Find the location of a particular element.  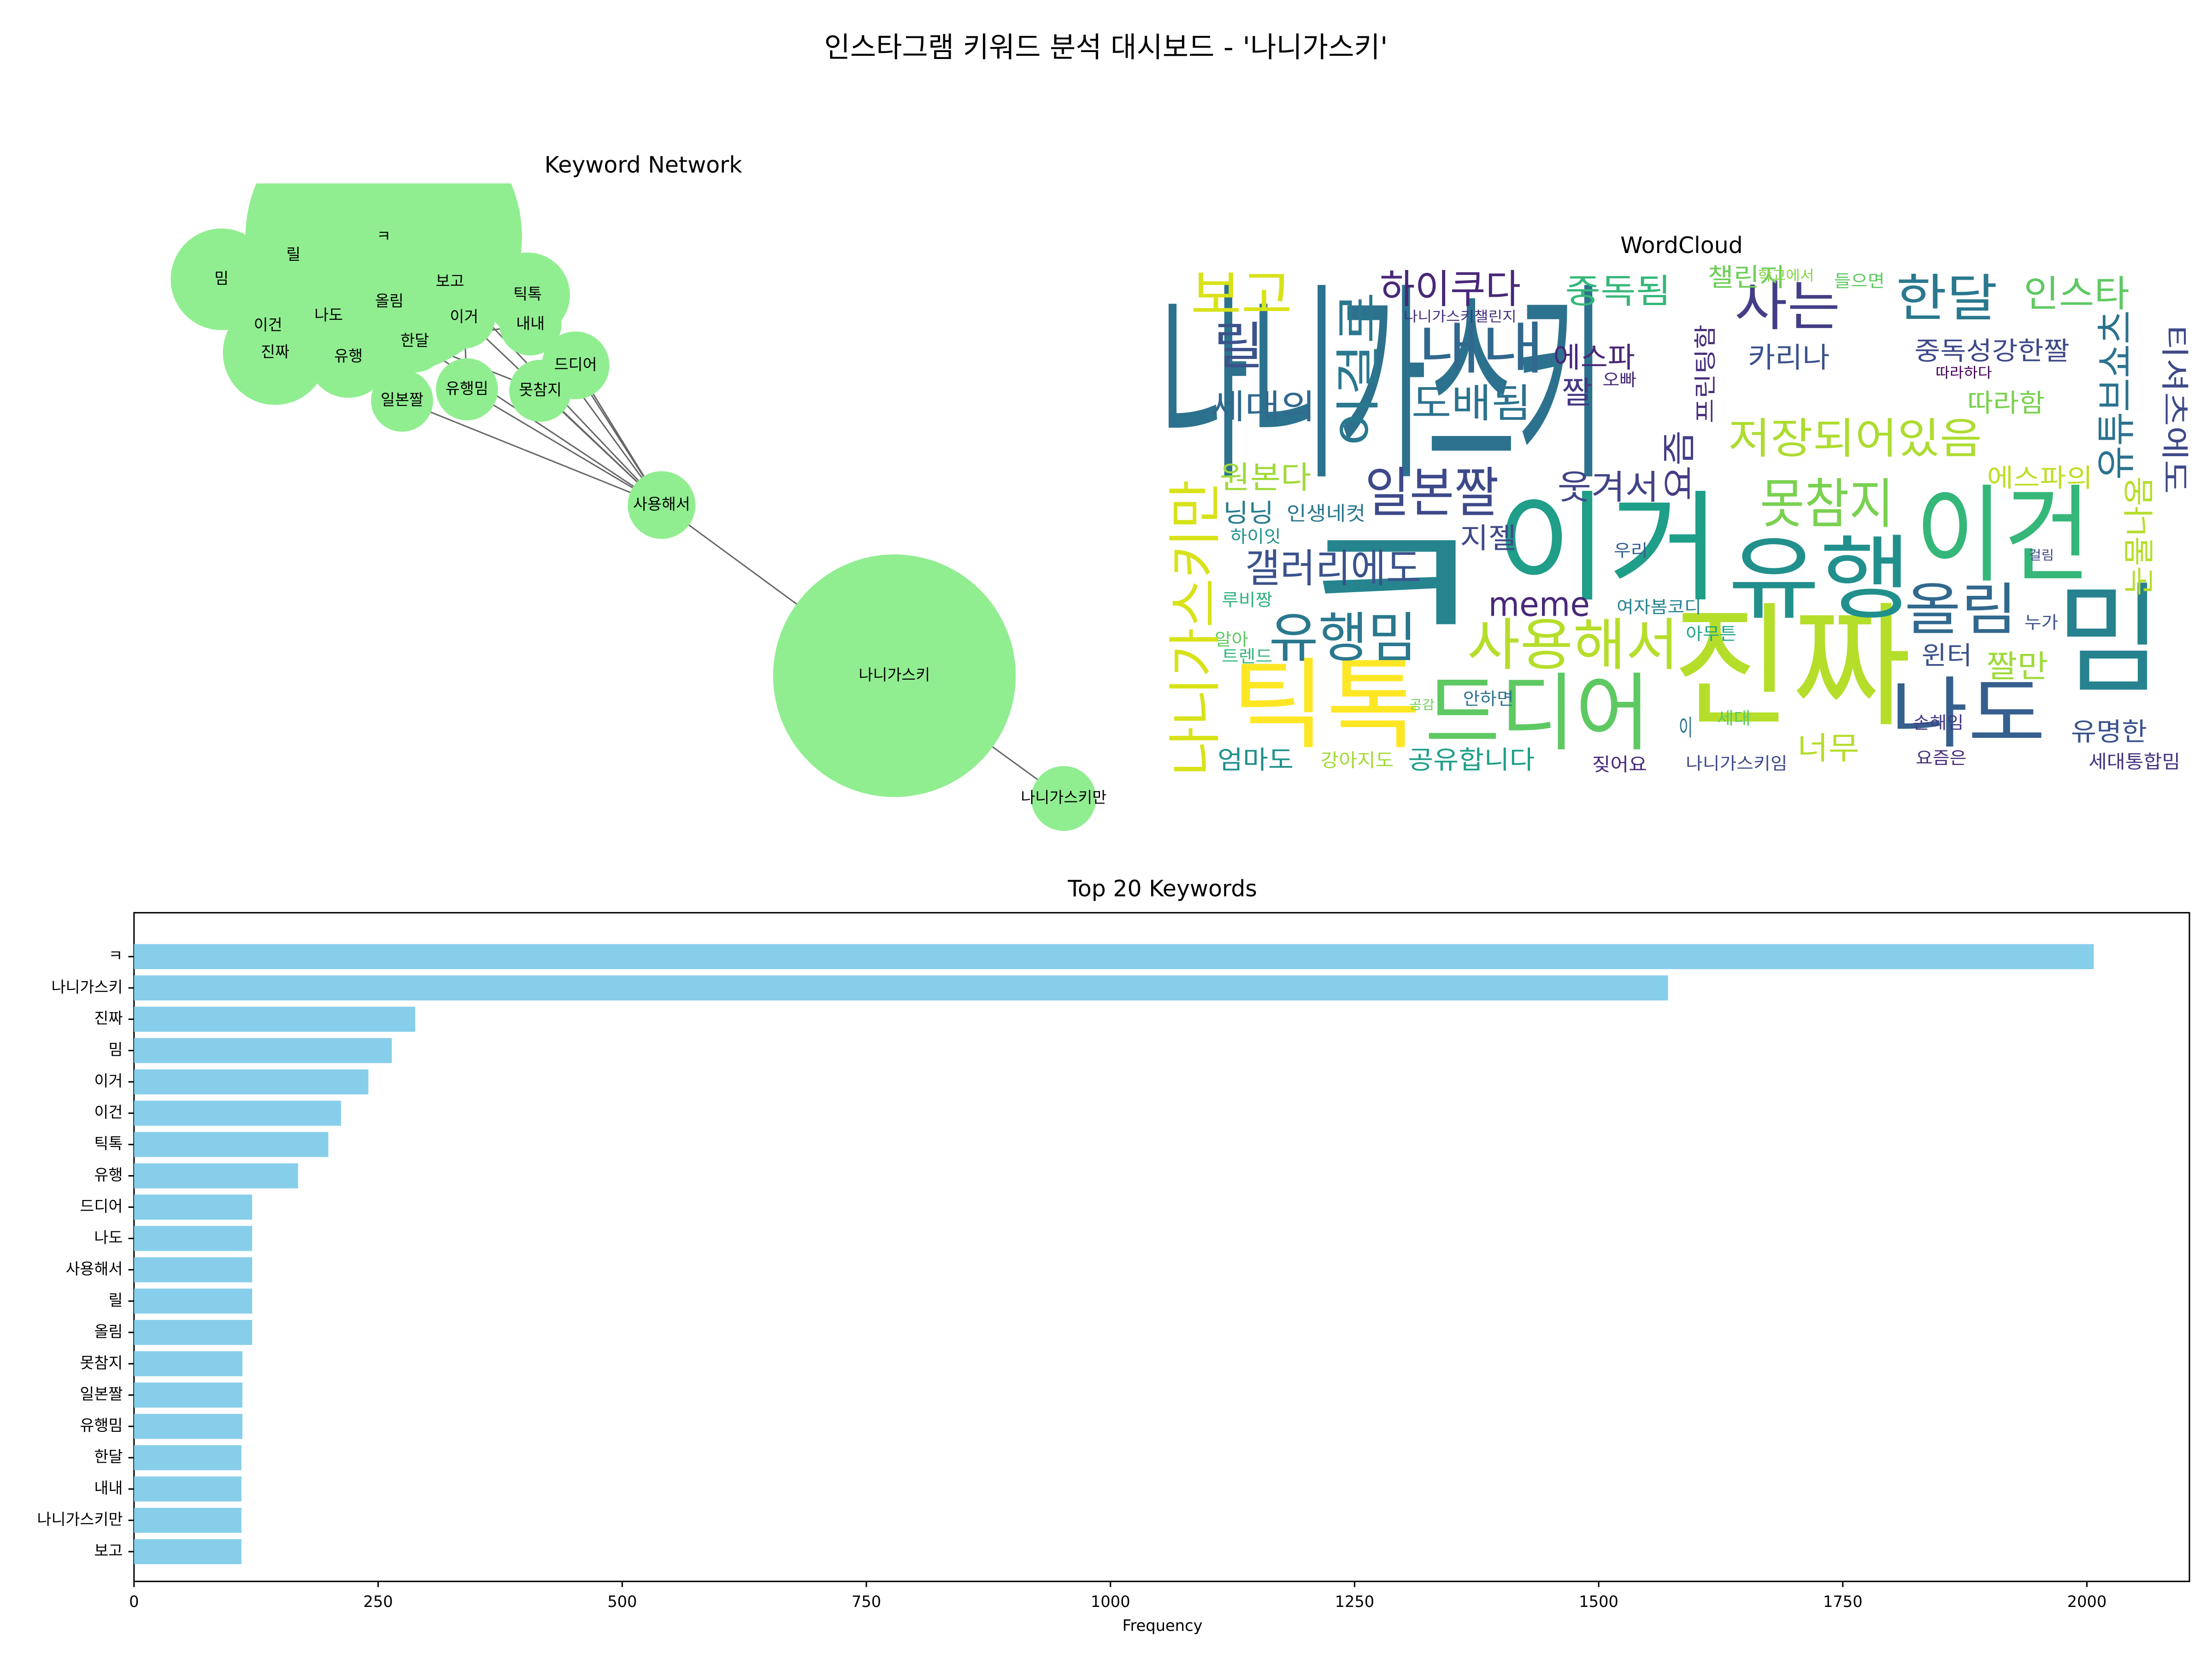

word: 사용해서 is located at coordinates (1573, 645).